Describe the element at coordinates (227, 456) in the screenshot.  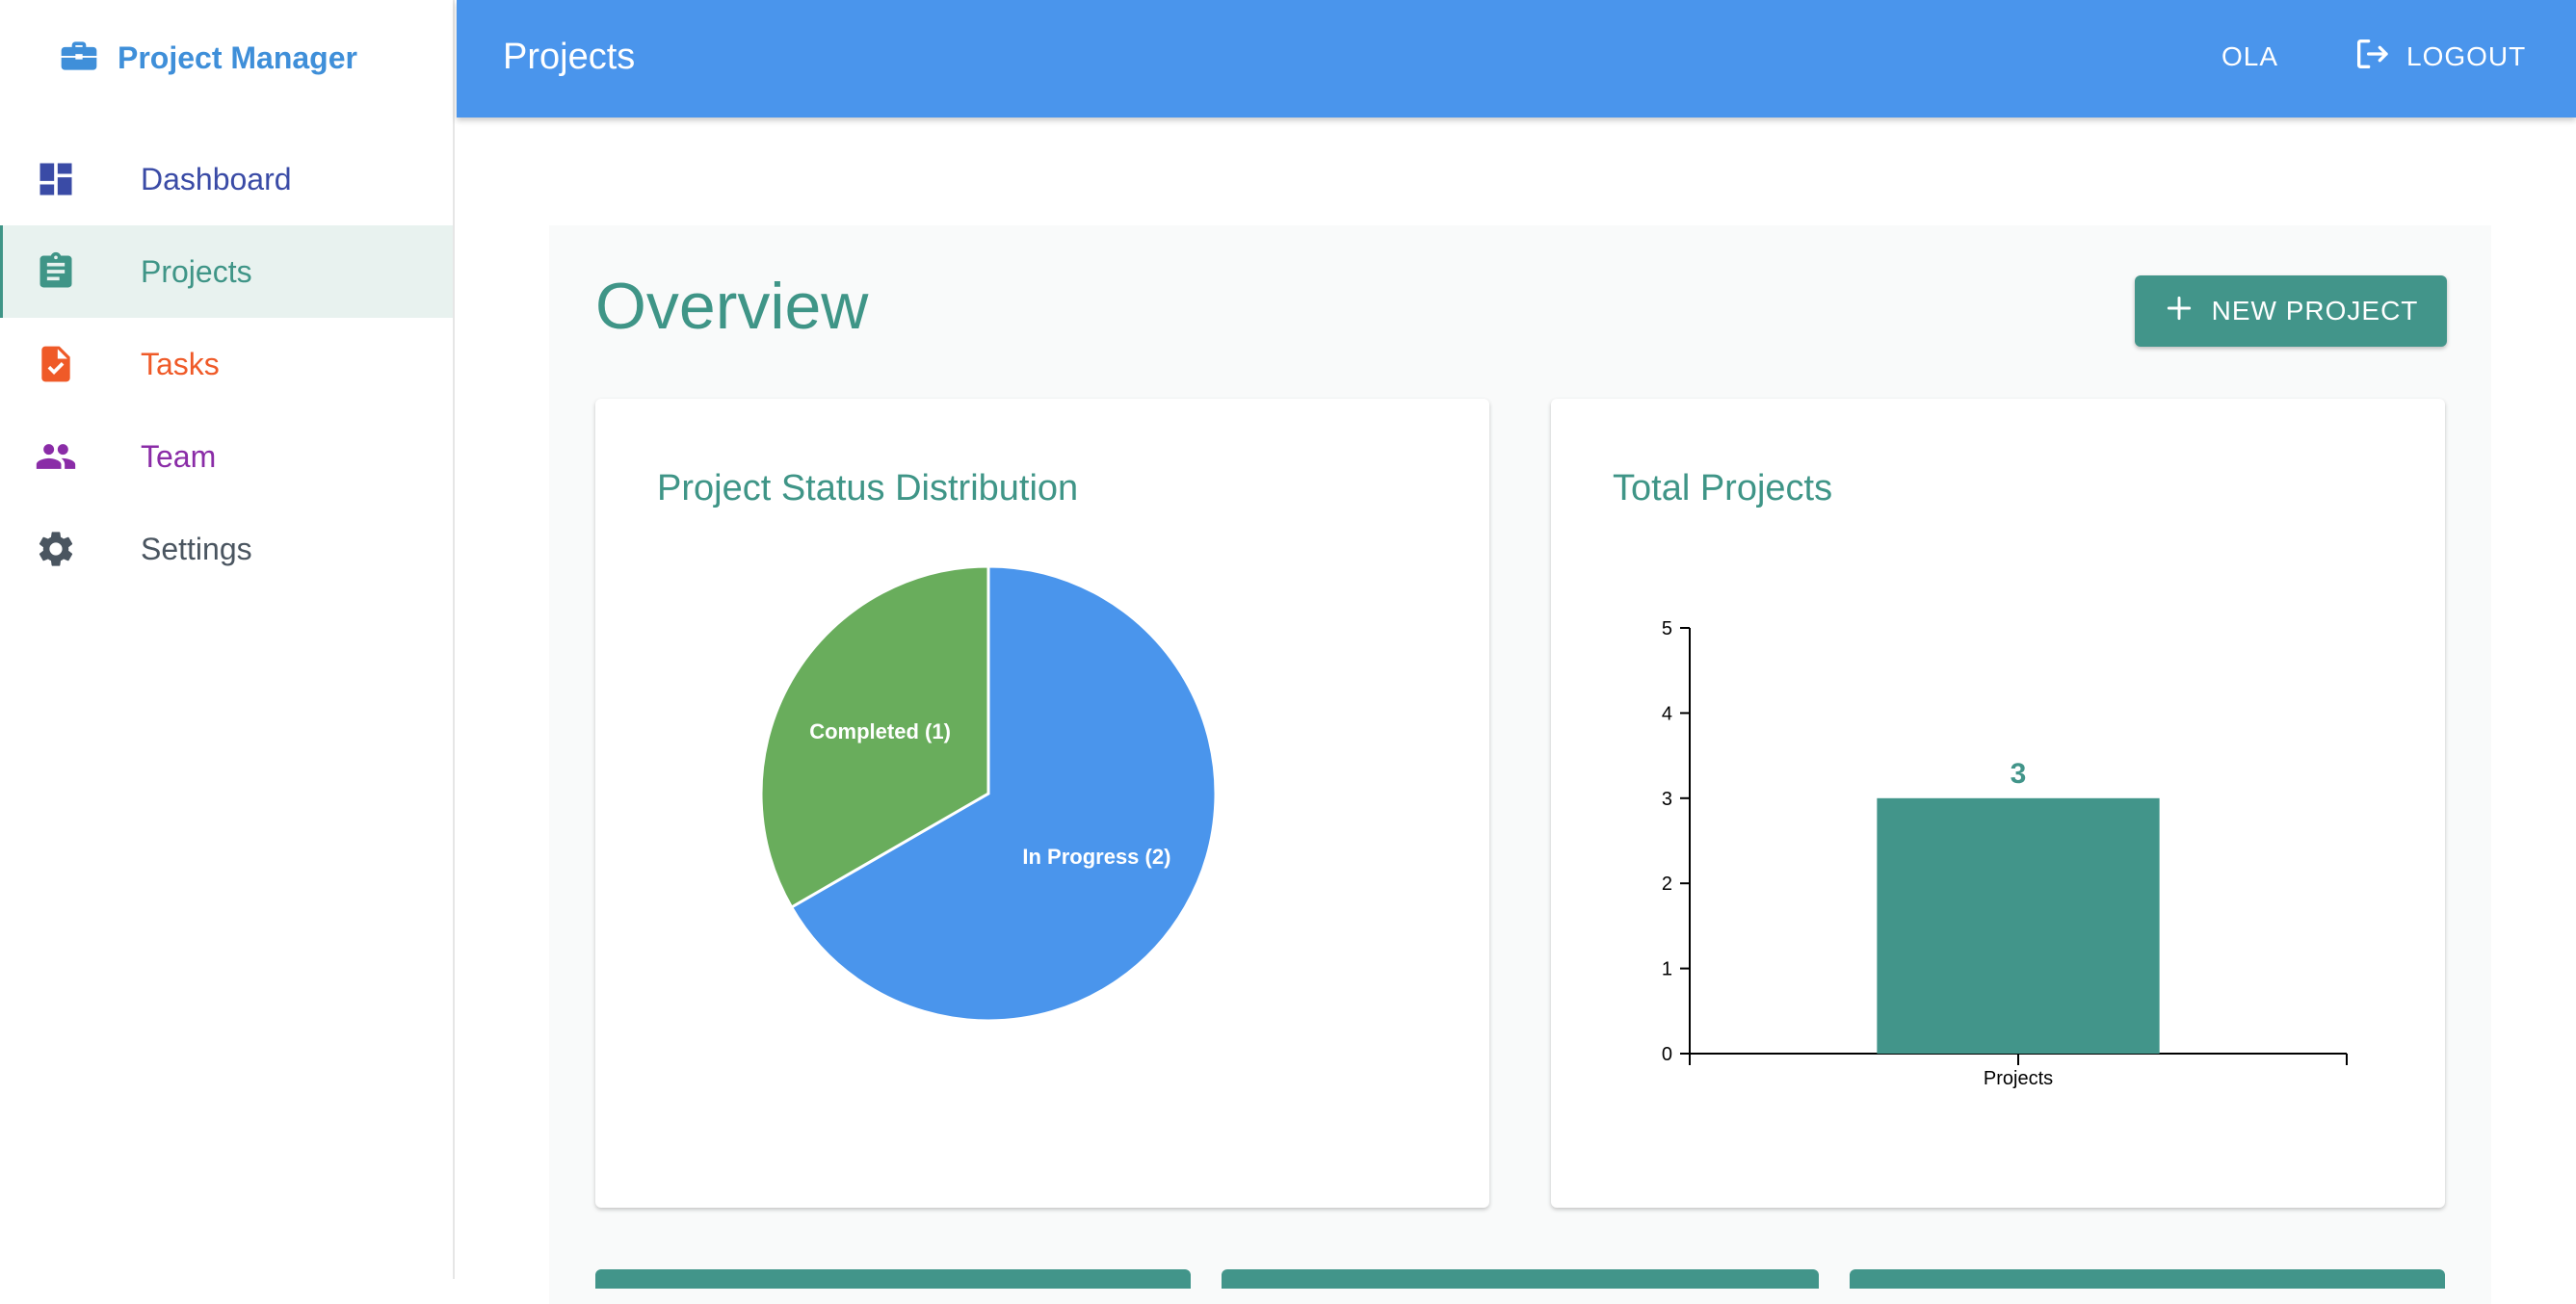
I see `sidebar-item-team: Team` at that location.